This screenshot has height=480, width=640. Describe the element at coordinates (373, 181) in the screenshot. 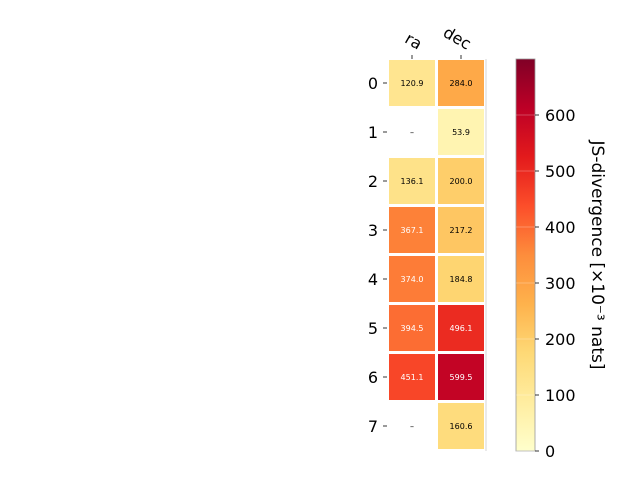

I see `row-label: 2` at that location.